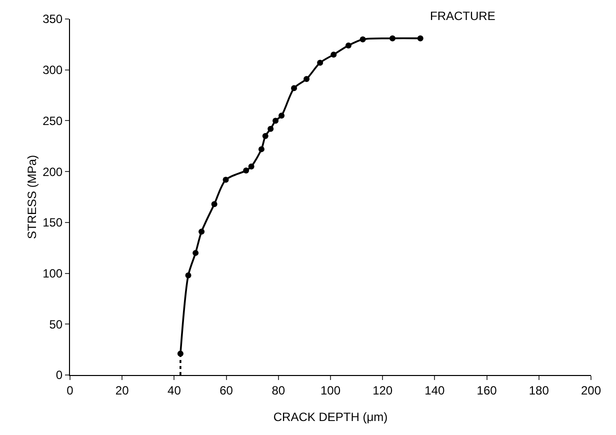 The height and width of the screenshot is (435, 616). Describe the element at coordinates (52, 273) in the screenshot. I see `y-tick-label: 100` at that location.